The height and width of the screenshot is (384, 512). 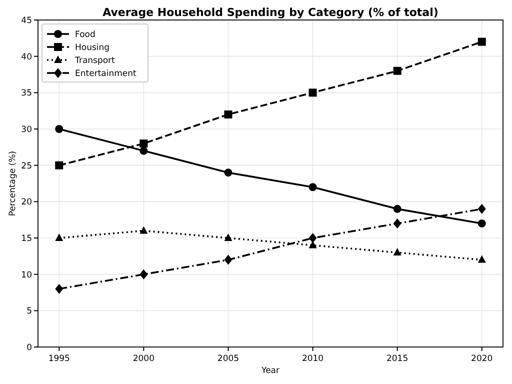 I want to click on y-tick-label: 15, so click(x=26, y=239).